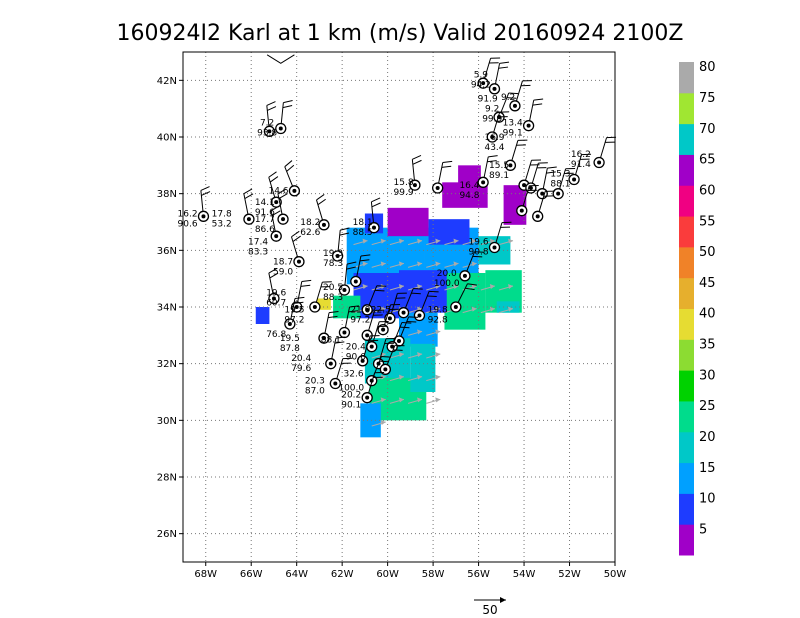 This screenshot has width=800, height=618. I want to click on obs-direction-label: 76.8, so click(276, 335).